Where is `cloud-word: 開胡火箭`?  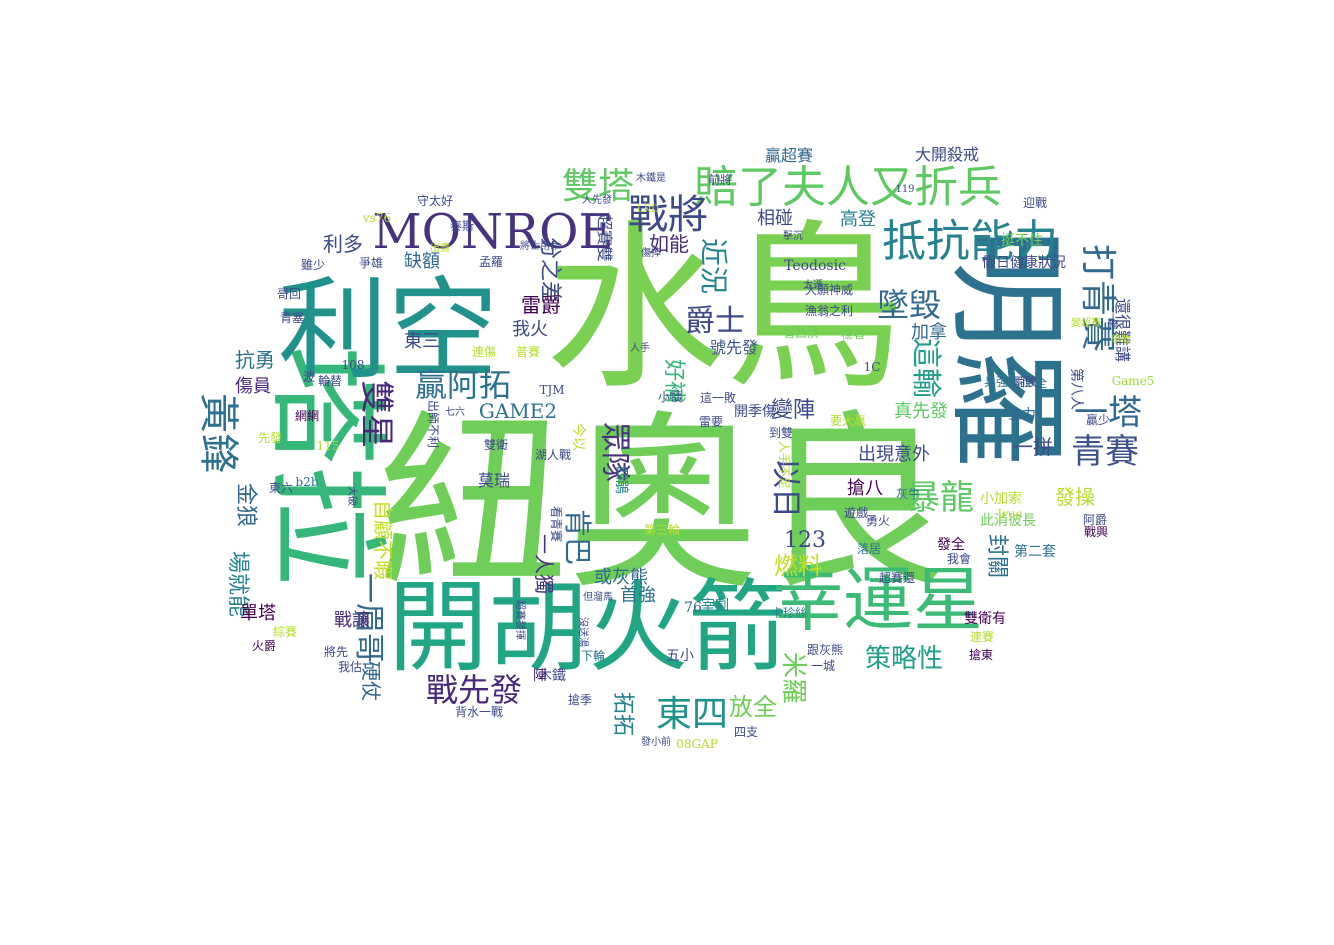
cloud-word: 開胡火箭 is located at coordinates (588, 627).